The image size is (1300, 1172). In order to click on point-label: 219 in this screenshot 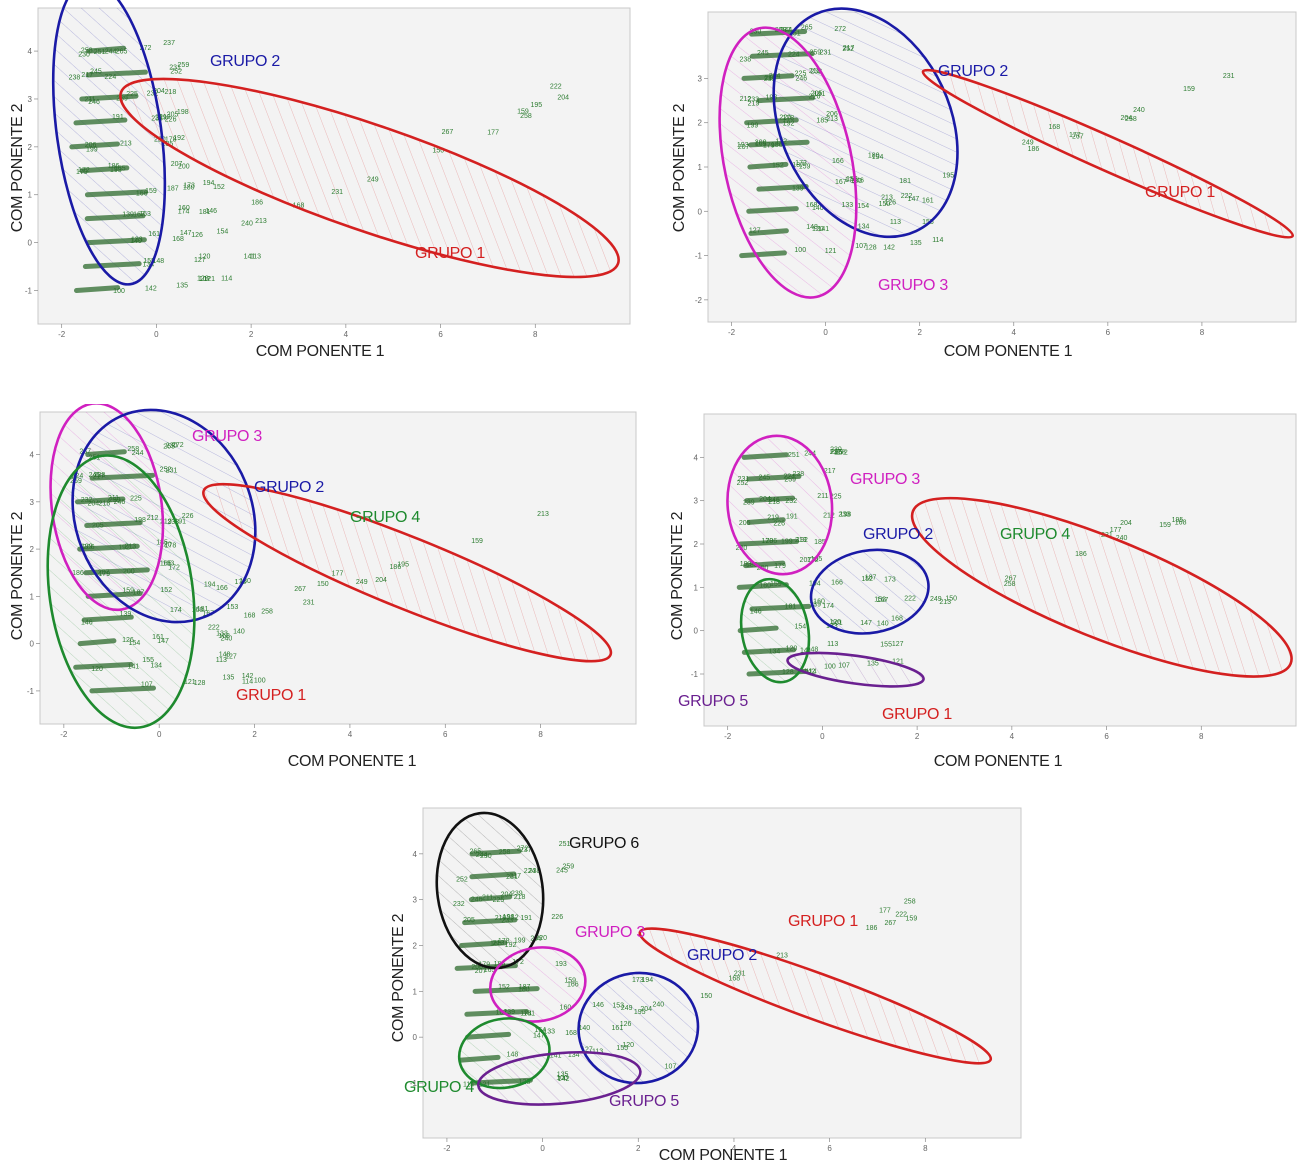, I will do `click(754, 103)`.